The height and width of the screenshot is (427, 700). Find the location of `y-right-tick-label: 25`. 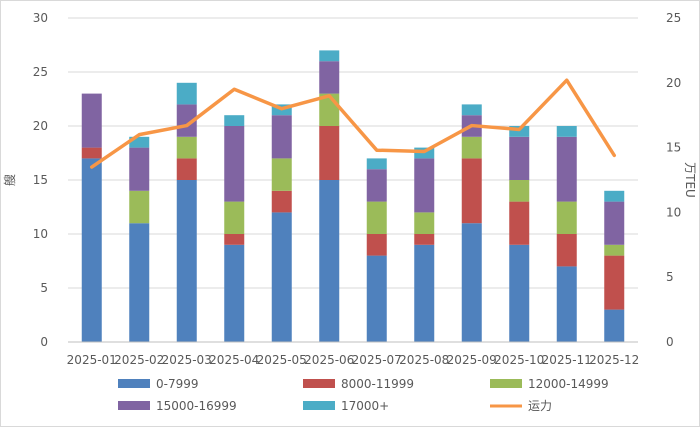

y-right-tick-label: 25 is located at coordinates (673, 18).